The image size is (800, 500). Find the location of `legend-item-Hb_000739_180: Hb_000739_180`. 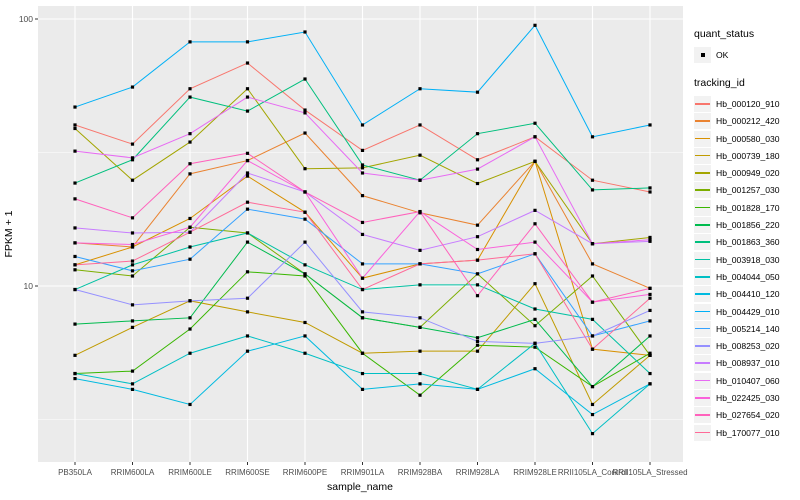

legend-item-Hb_000739_180: Hb_000739_180 is located at coordinates (746, 155).